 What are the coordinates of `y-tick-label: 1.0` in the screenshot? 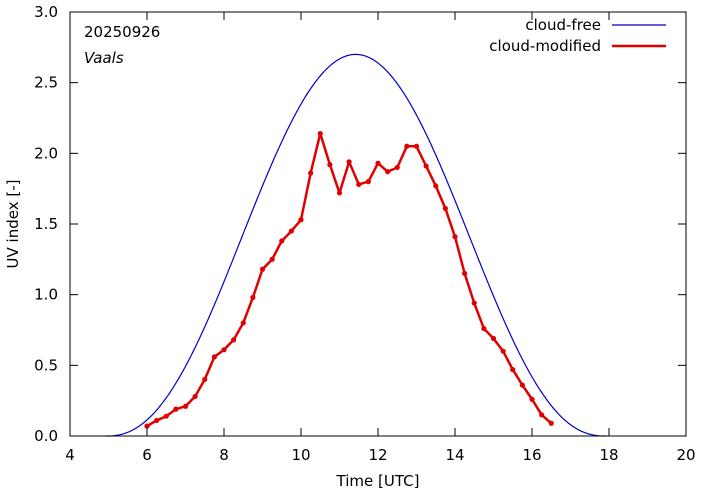 It's located at (46, 295).